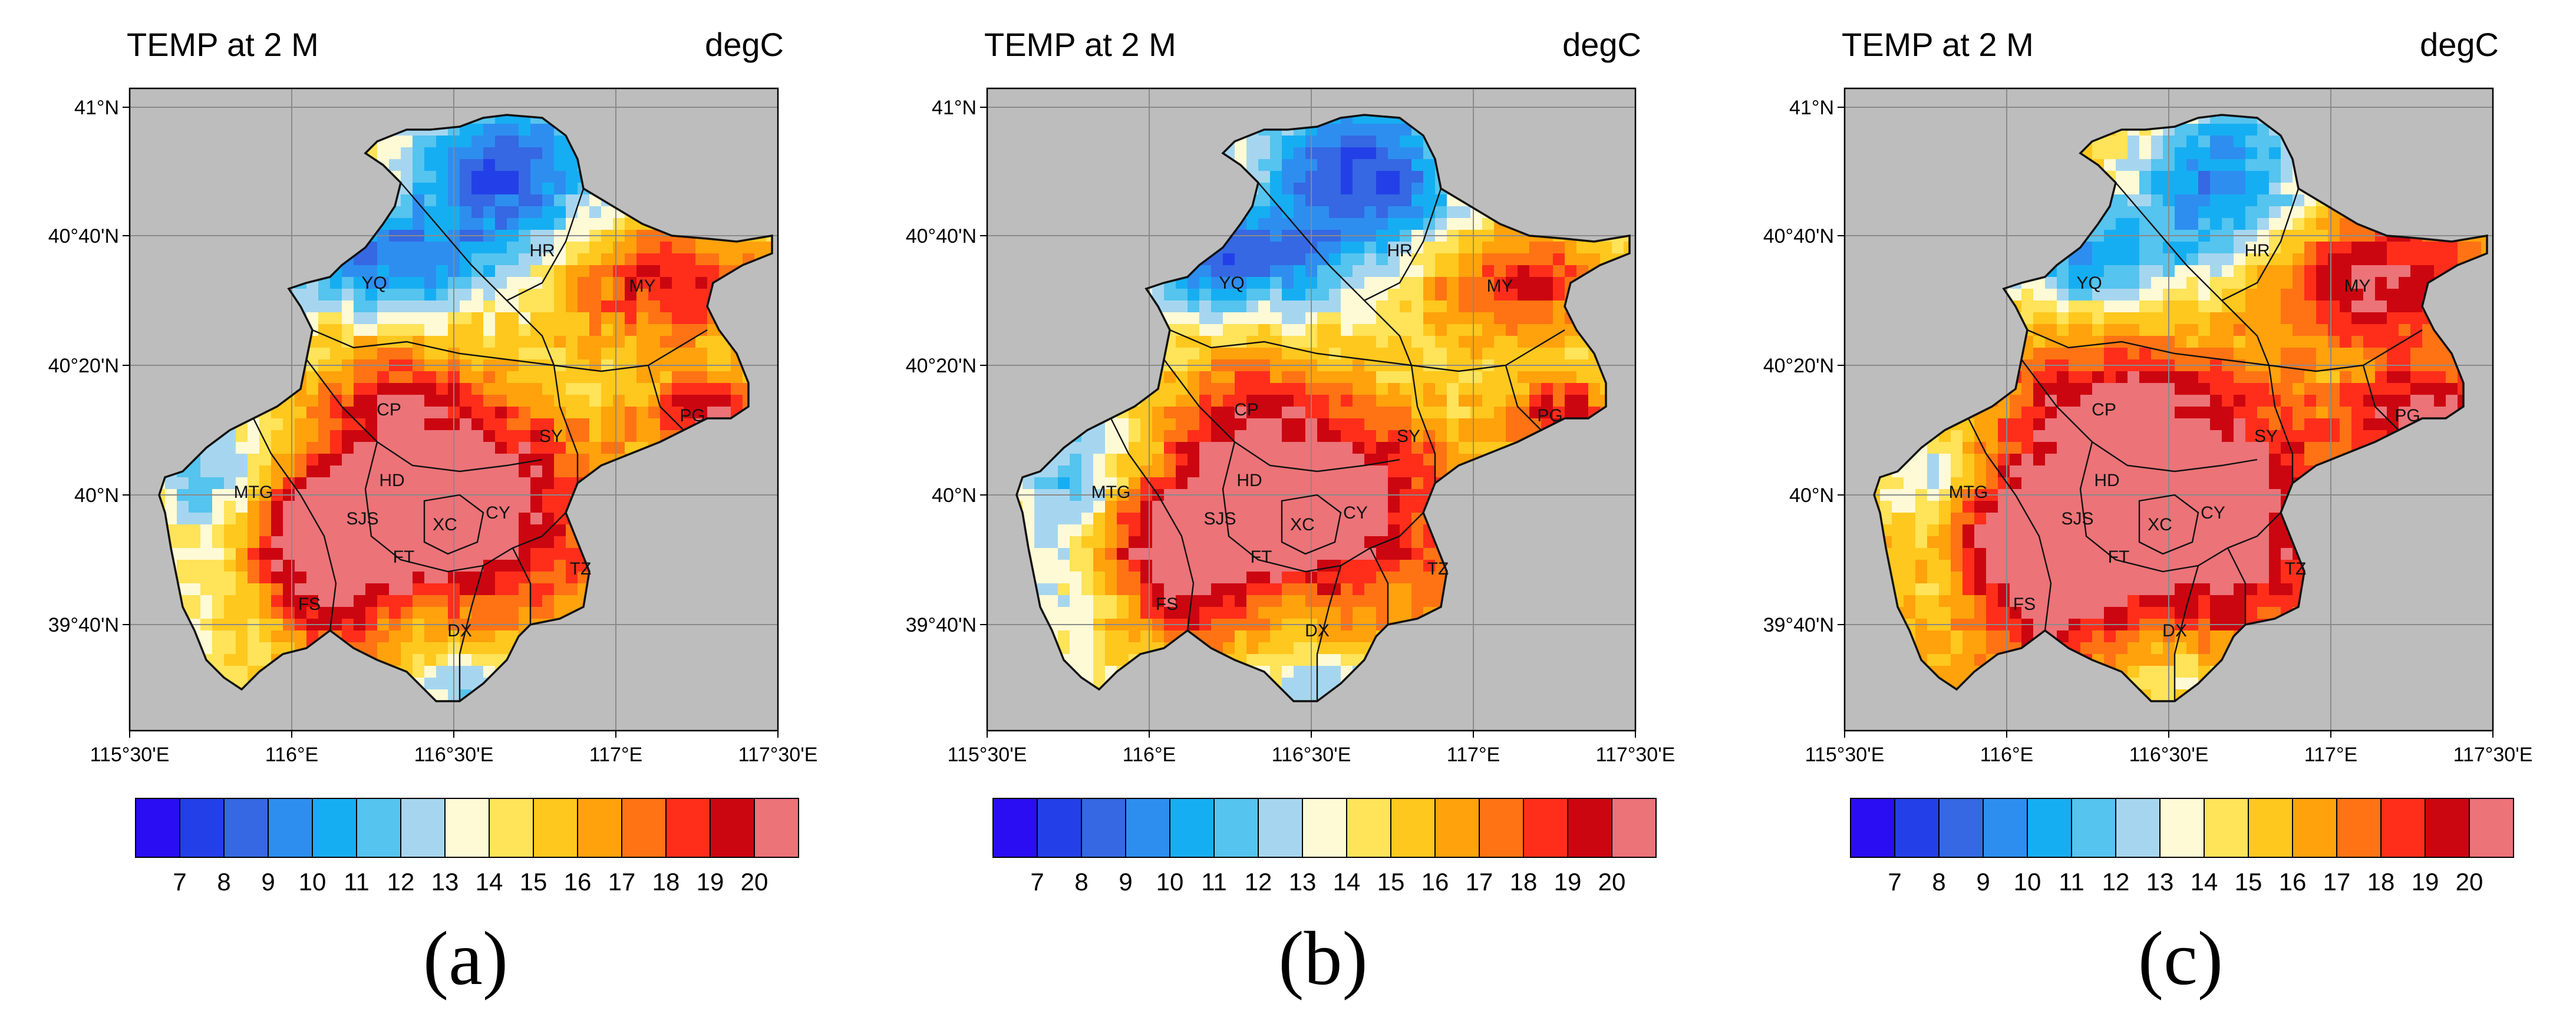 The height and width of the screenshot is (1017, 2576). Describe the element at coordinates (84, 625) in the screenshot. I see `lat-tick-label: 39°40'N` at that location.